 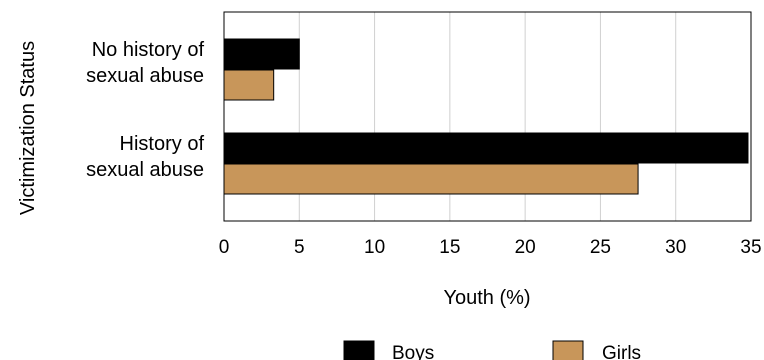 I want to click on x-axis-ticks: 0 5 10 15 20 25 30 35, so click(x=490, y=247).